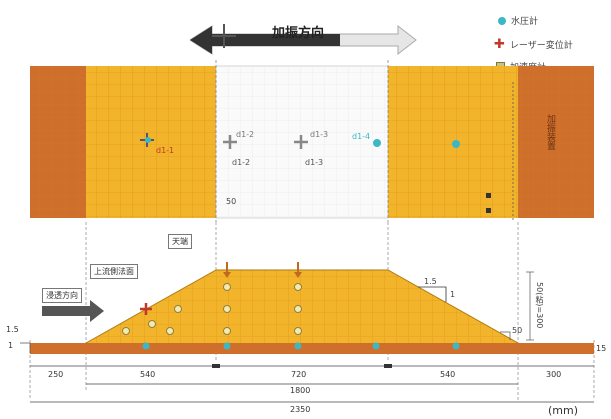 The image size is (611, 419). Describe the element at coordinates (62, 295) in the screenshot. I see `flow-label: 浸透方向` at that location.